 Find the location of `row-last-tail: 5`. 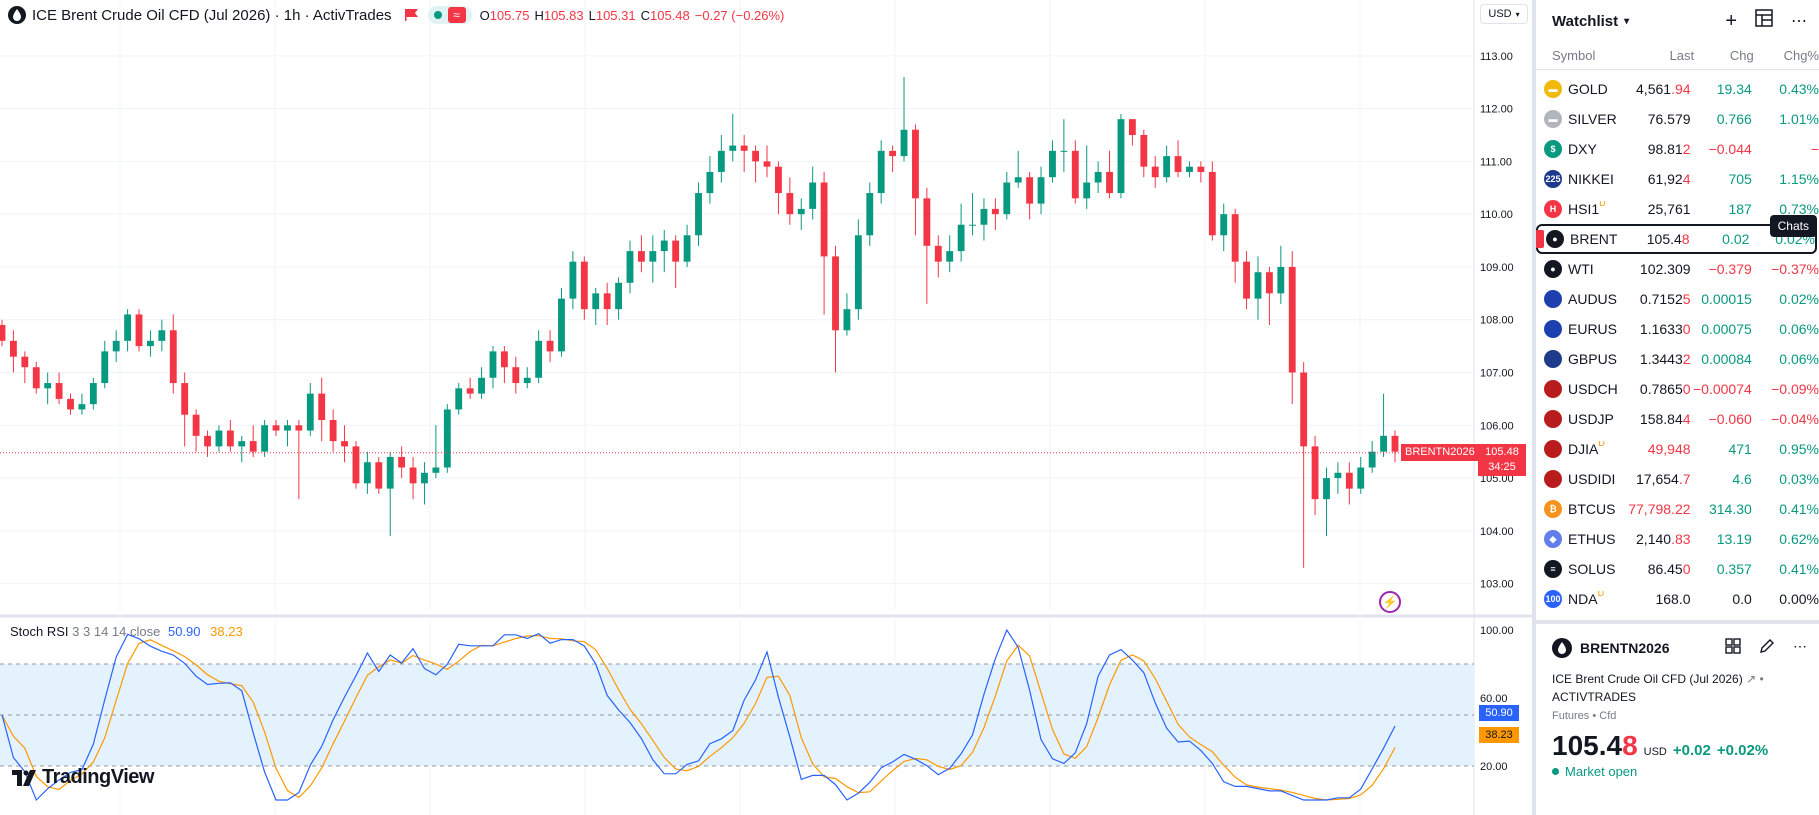

row-last-tail: 5 is located at coordinates (1686, 299).